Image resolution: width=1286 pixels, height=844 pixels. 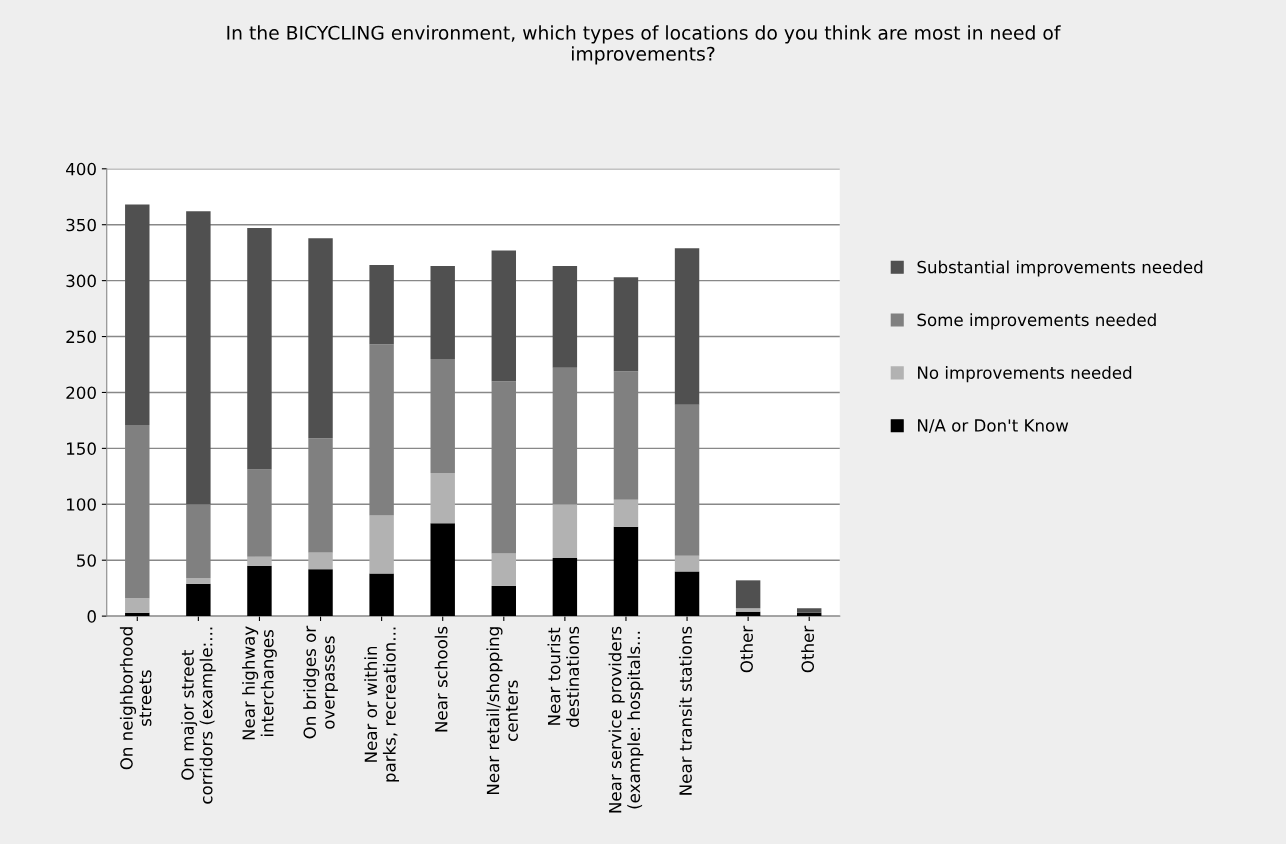 What do you see at coordinates (441, 679) in the screenshot?
I see `x-tick-label: Near schools` at bounding box center [441, 679].